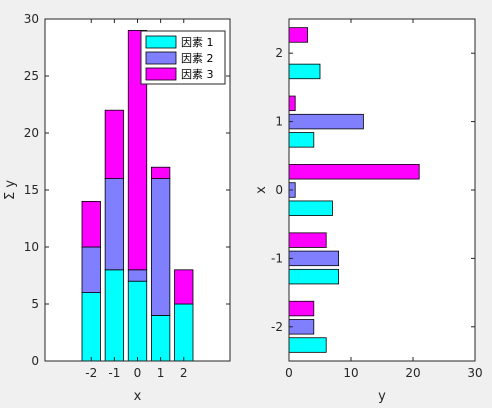  I want to click on legend-swatch-series3, so click(161, 74).